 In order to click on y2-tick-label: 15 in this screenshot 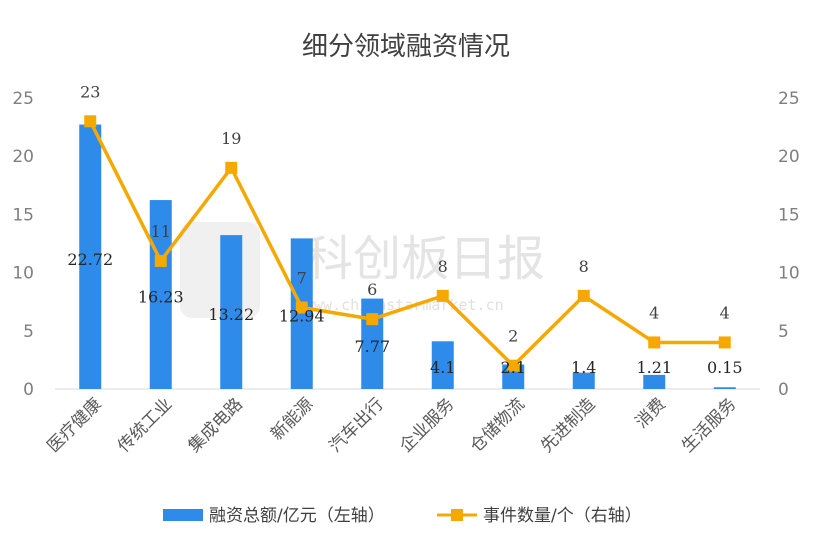, I will do `click(789, 215)`.